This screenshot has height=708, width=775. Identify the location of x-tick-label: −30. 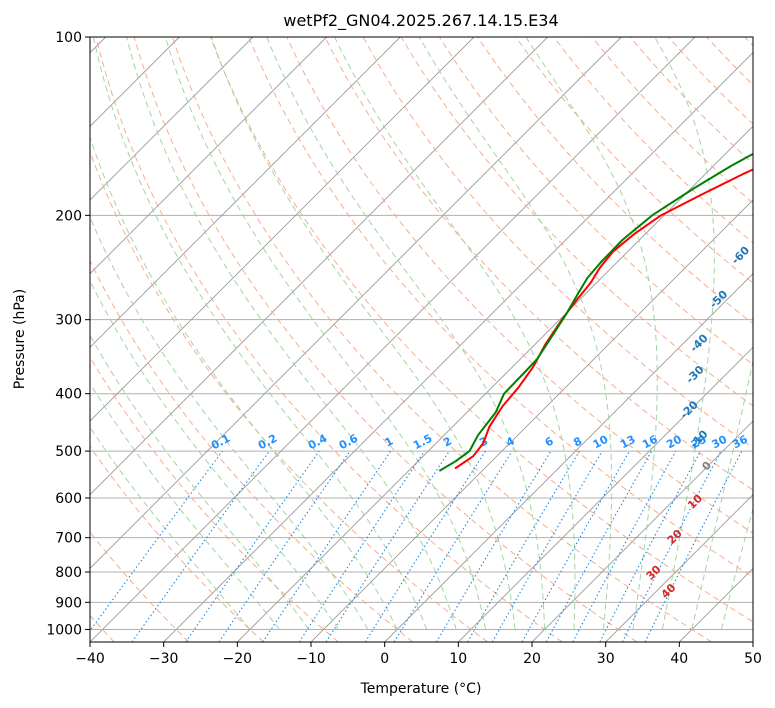
(164, 659).